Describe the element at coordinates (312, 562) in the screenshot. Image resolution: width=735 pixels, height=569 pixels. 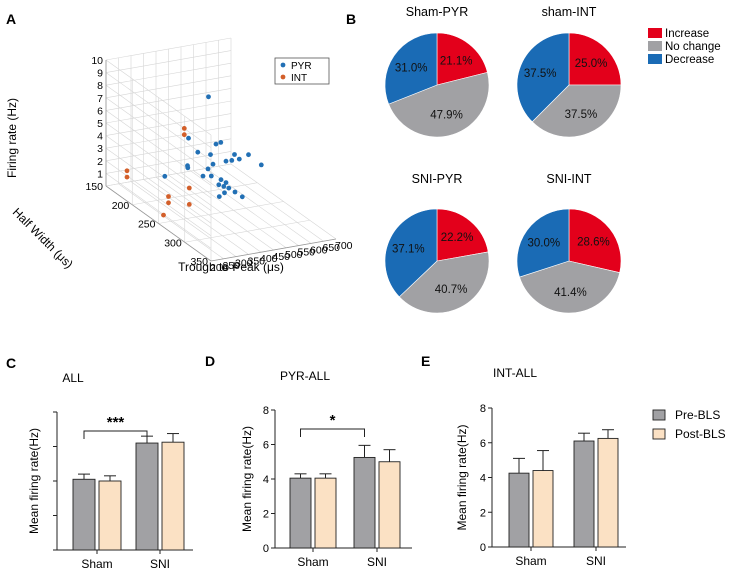
I see `x-tick-label: Sham` at that location.